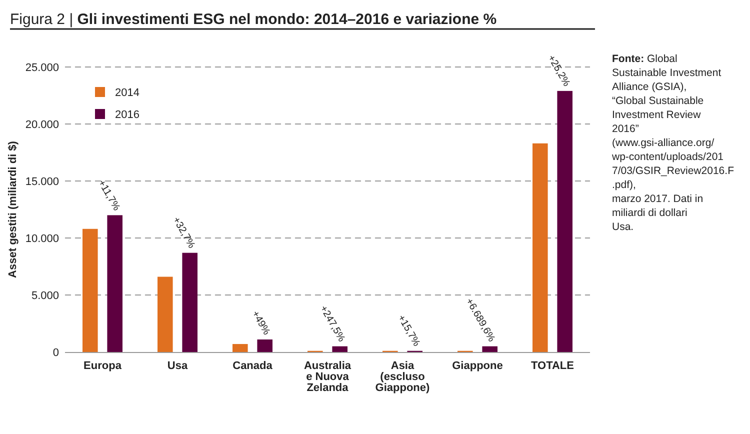 This screenshot has width=750, height=434. Describe the element at coordinates (42, 19) in the screenshot. I see `chart-subtitle: Figura 2 |` at that location.